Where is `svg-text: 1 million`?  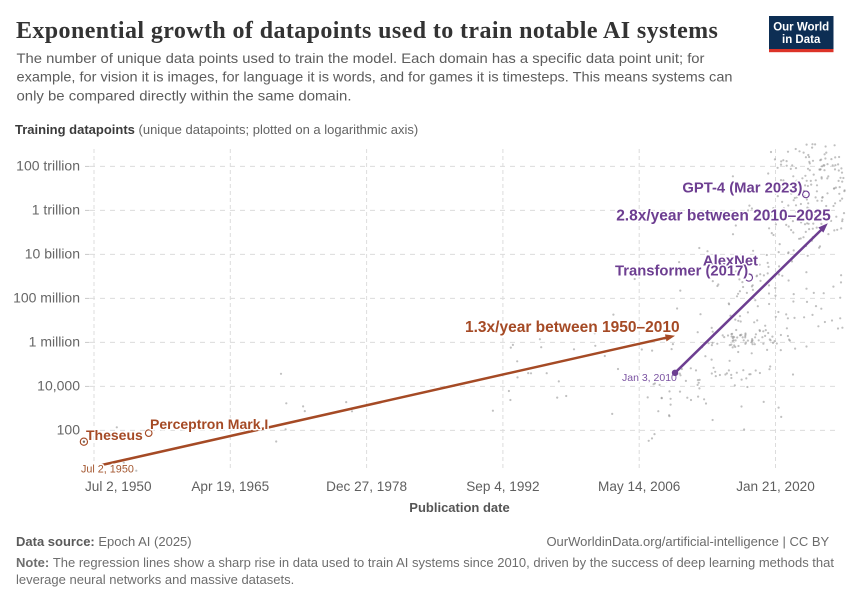 svg-text: 1 million is located at coordinates (54, 342).